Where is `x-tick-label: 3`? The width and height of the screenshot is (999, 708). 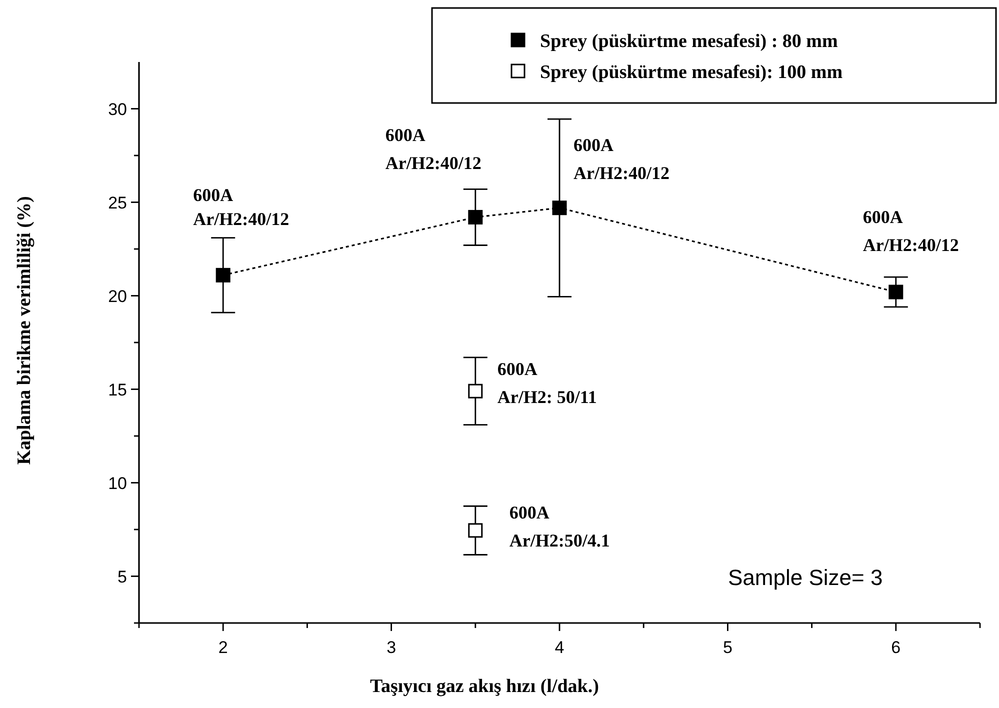 x-tick-label: 3 is located at coordinates (391, 647).